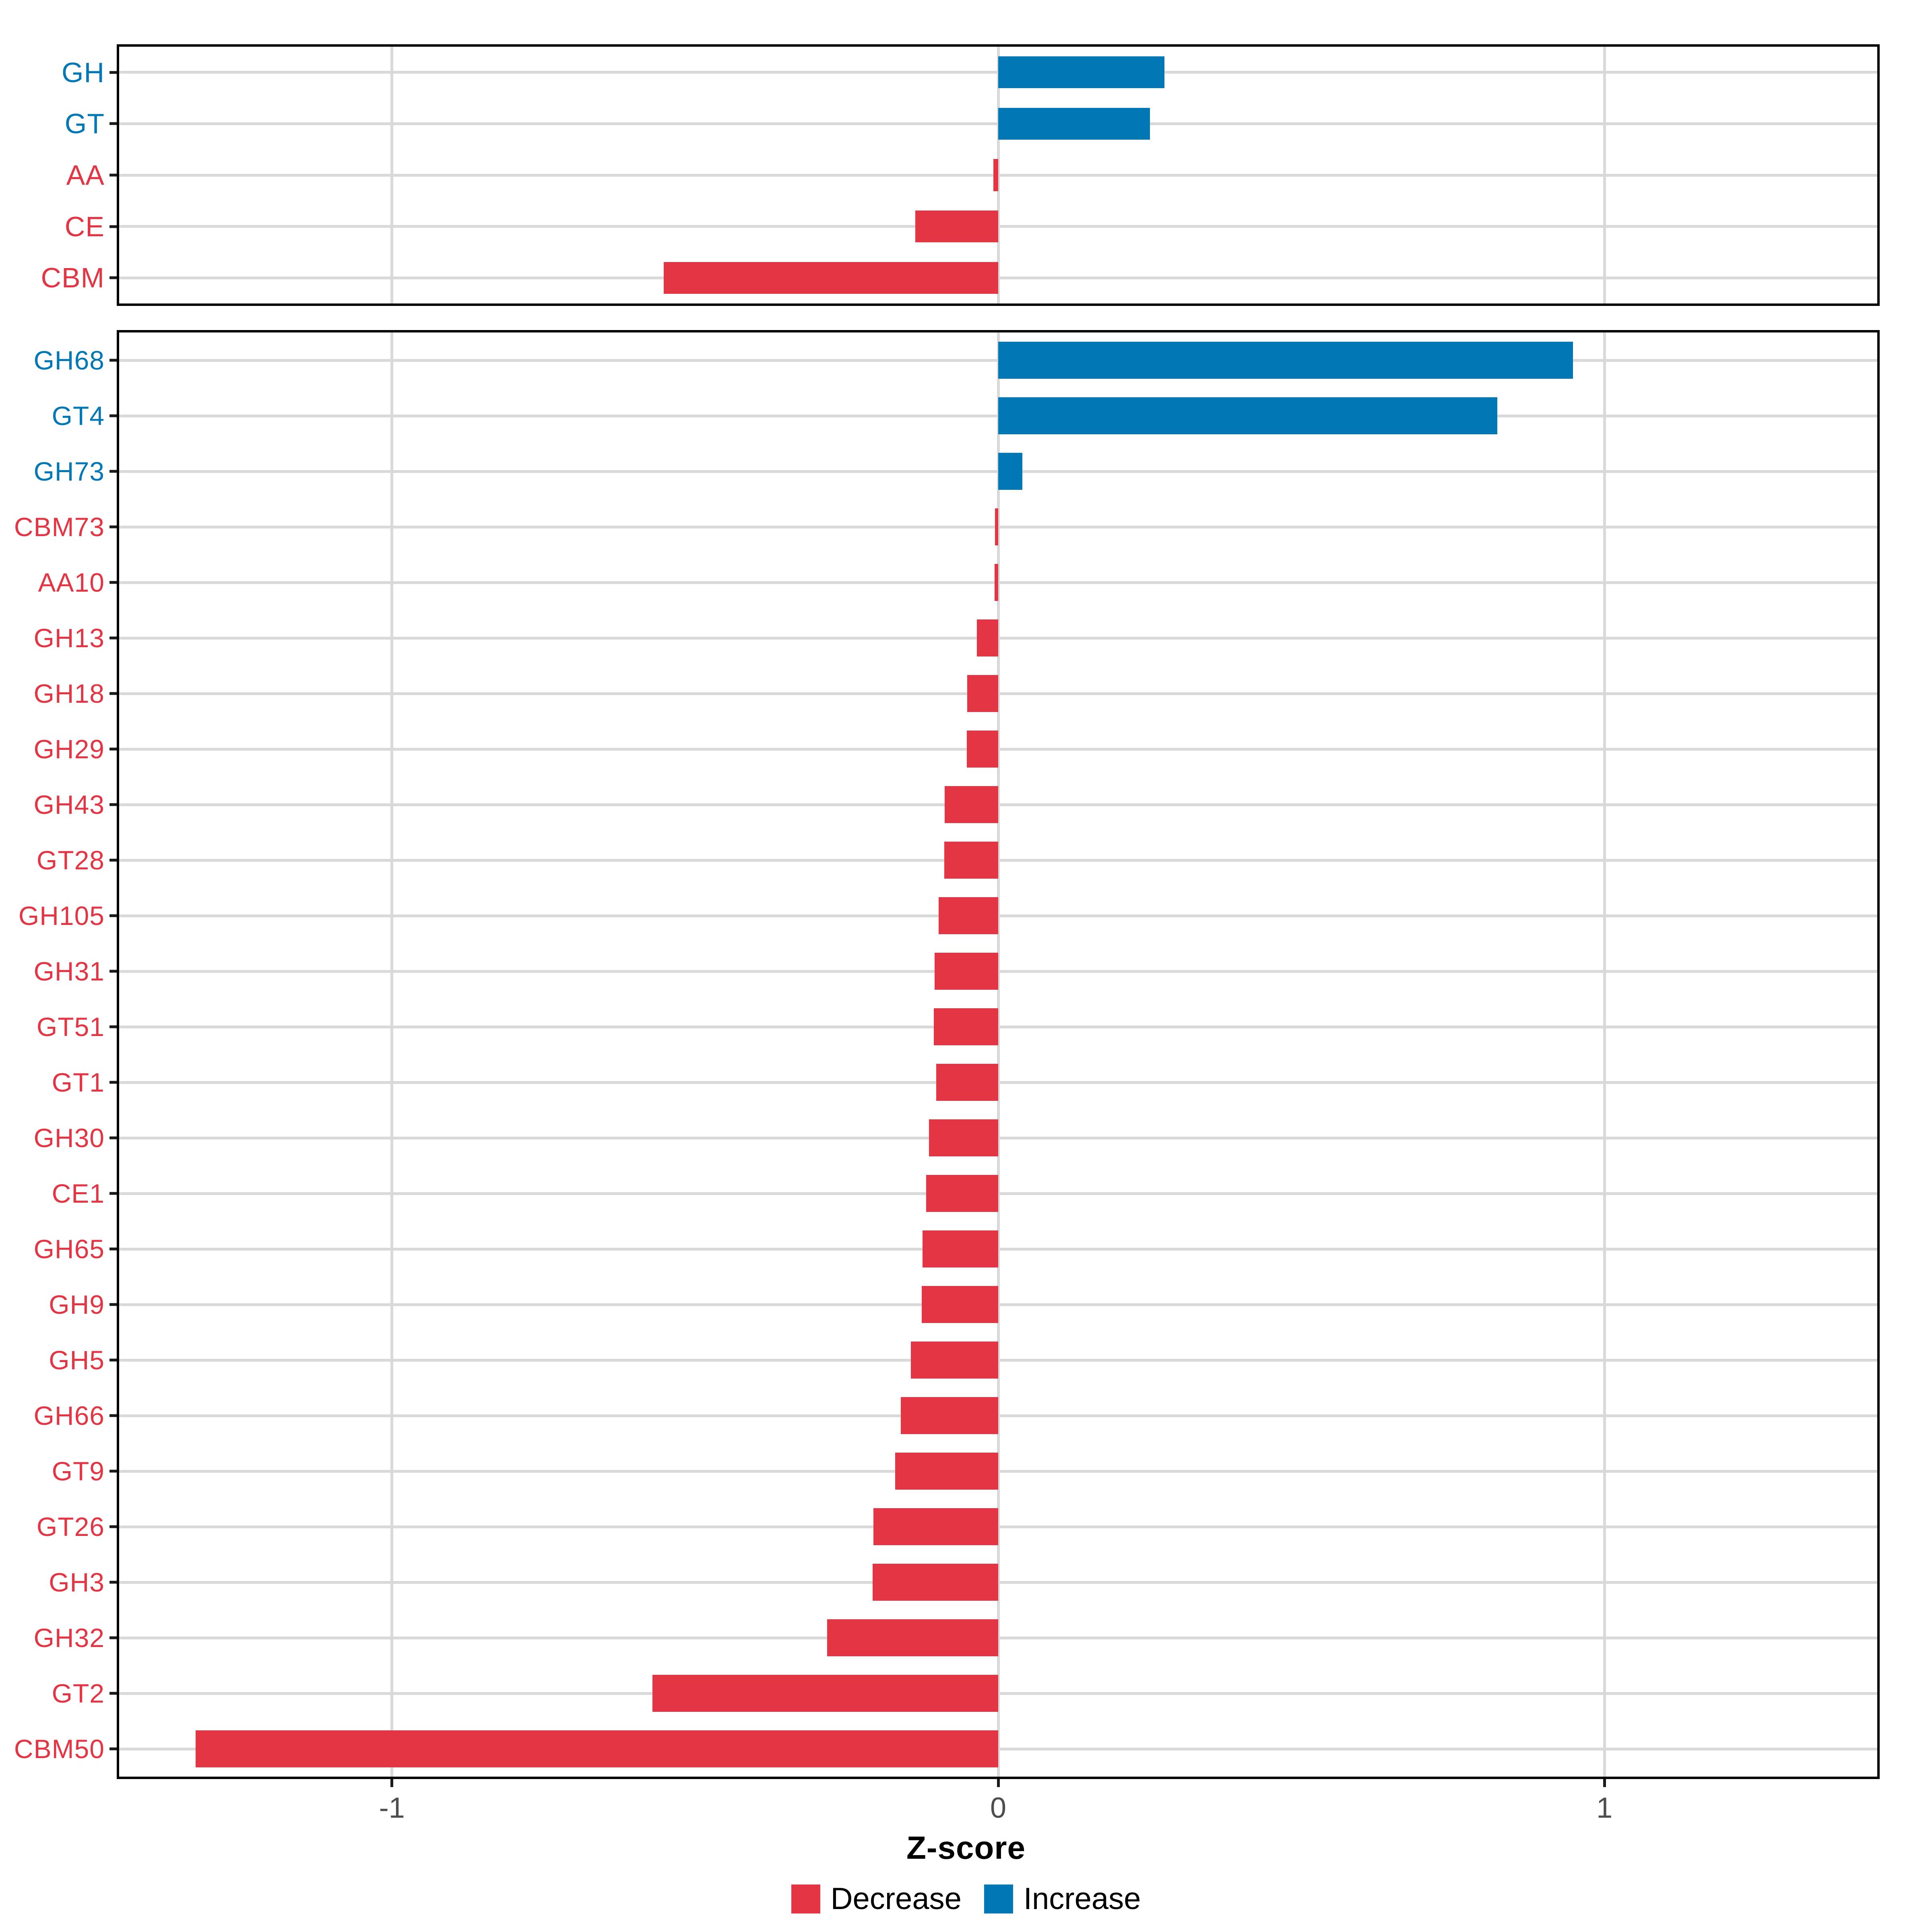 The image size is (1932, 1932). I want to click on y-tick-label-gt2: GT2, so click(78, 1693).